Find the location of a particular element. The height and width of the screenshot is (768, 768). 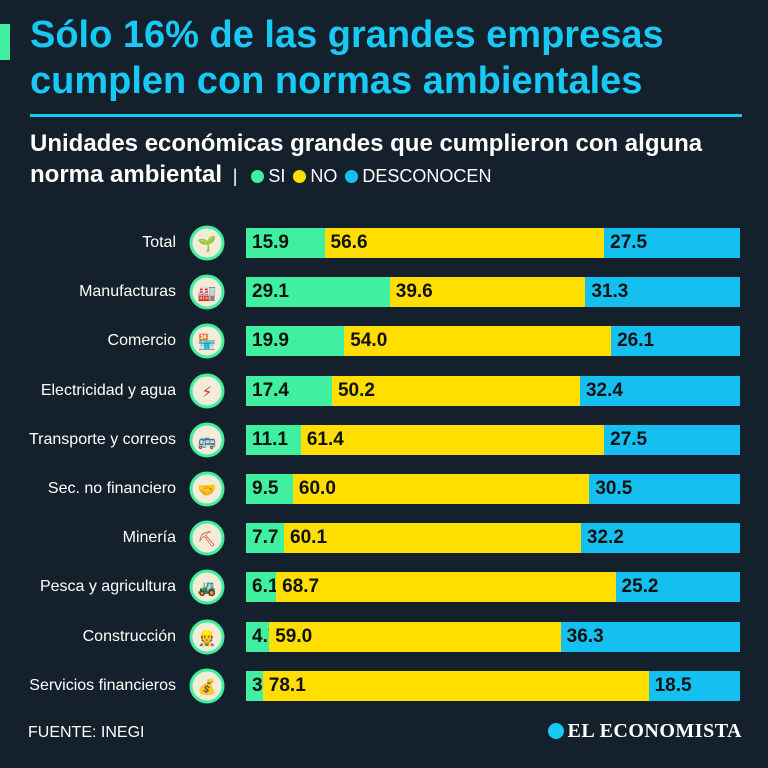

shop-icon: 🏪 is located at coordinates (207, 341).